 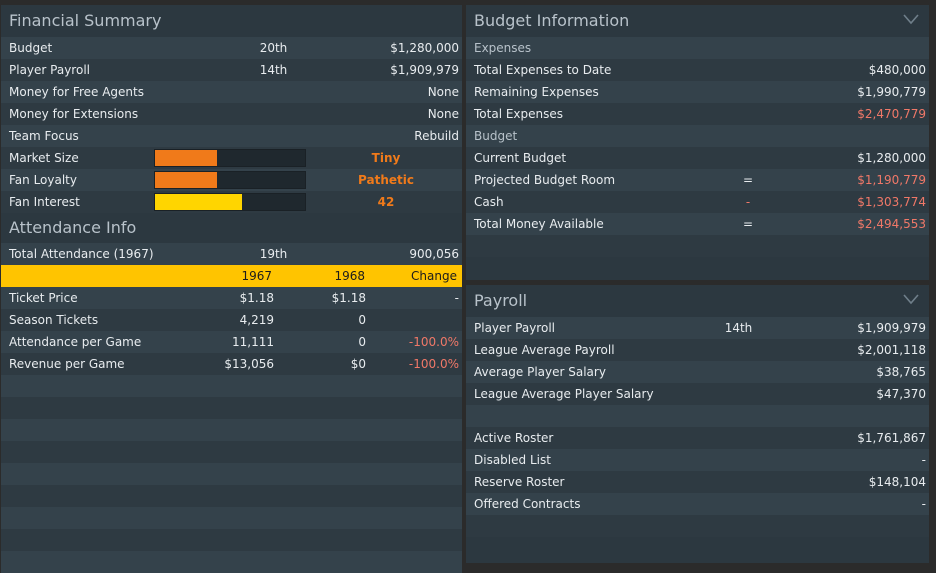 I want to click on row-value: $480,000, so click(x=897, y=70).